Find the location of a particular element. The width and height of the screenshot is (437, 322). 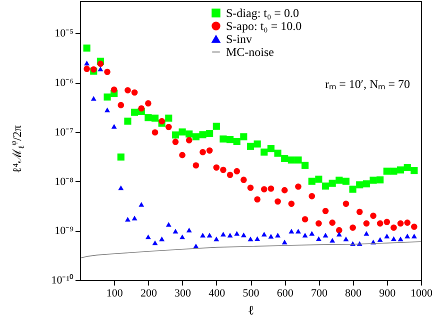

line-series is located at coordinates (251, 249).